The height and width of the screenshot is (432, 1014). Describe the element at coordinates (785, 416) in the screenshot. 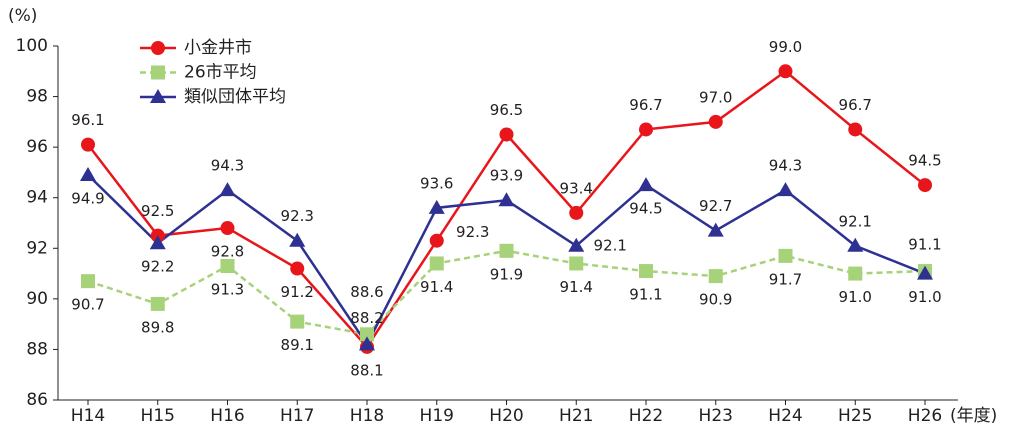

I see `x-tick-label: H24` at that location.